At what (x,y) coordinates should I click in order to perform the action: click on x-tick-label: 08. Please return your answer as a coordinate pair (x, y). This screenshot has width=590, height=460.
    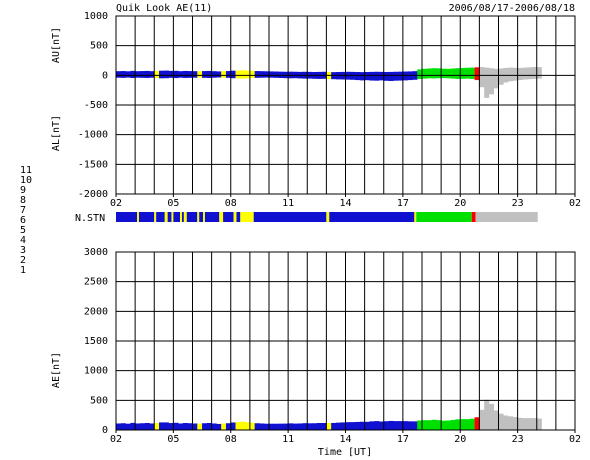
    Looking at the image, I should click on (231, 439).